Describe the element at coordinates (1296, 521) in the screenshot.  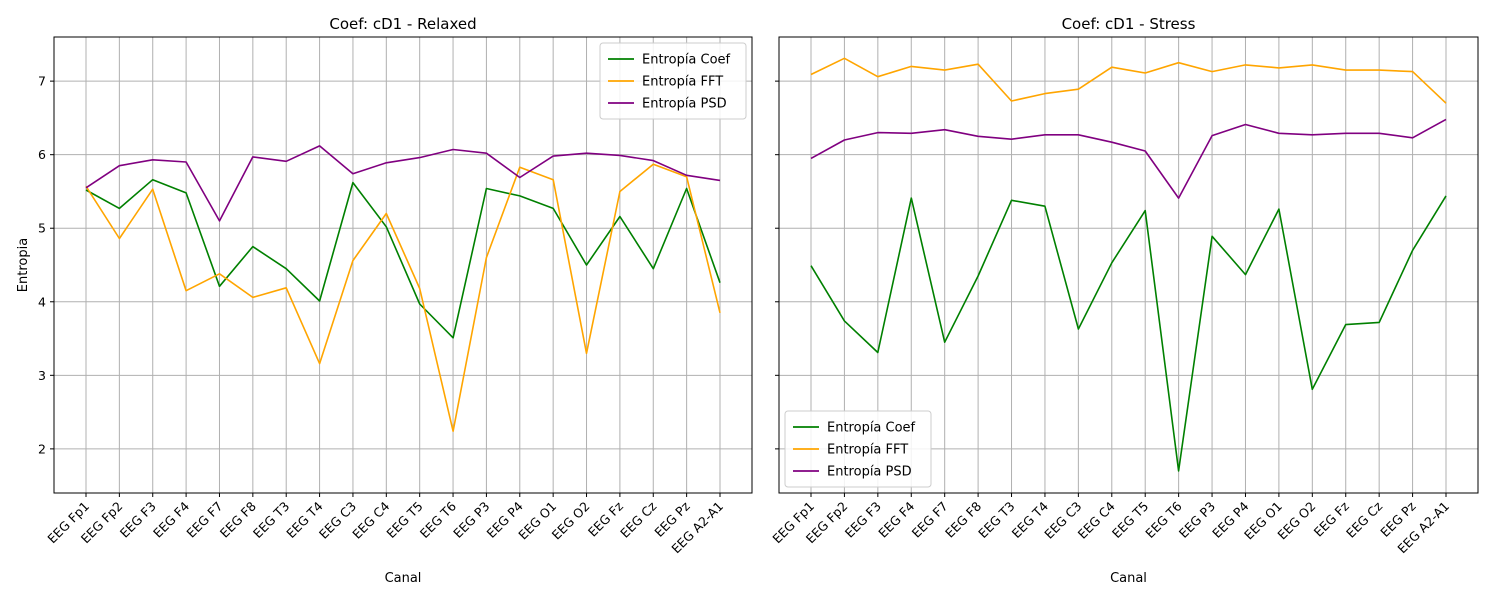
I see `x-tick-label: EEG O2` at that location.